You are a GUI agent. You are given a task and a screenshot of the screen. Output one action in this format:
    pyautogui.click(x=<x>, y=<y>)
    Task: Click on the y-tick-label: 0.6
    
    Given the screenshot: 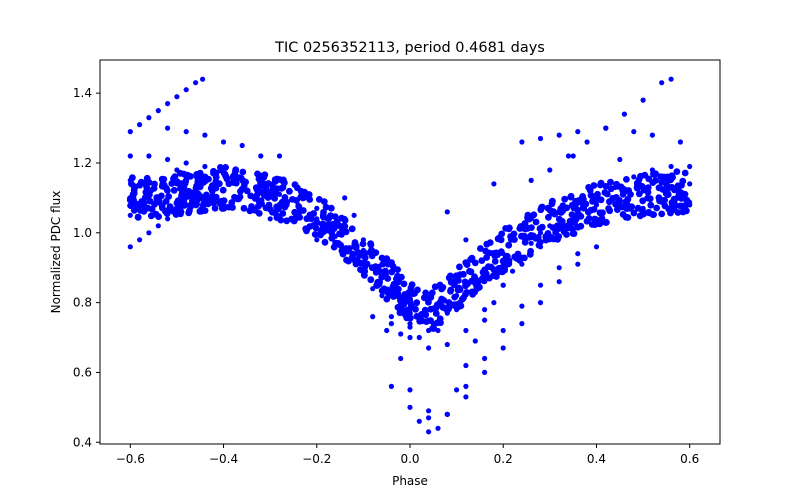 What is the action you would take?
    pyautogui.click(x=82, y=372)
    